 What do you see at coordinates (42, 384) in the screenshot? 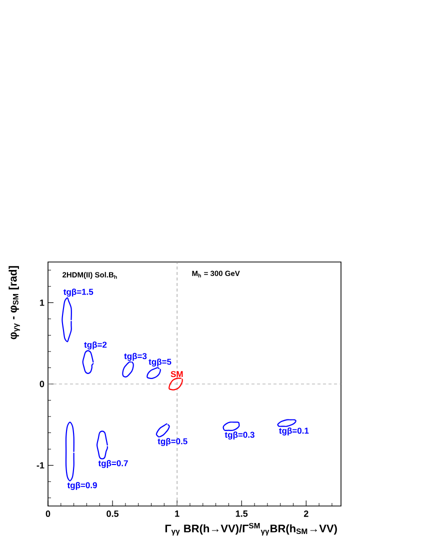
I see `y-tick-label: 0` at bounding box center [42, 384].